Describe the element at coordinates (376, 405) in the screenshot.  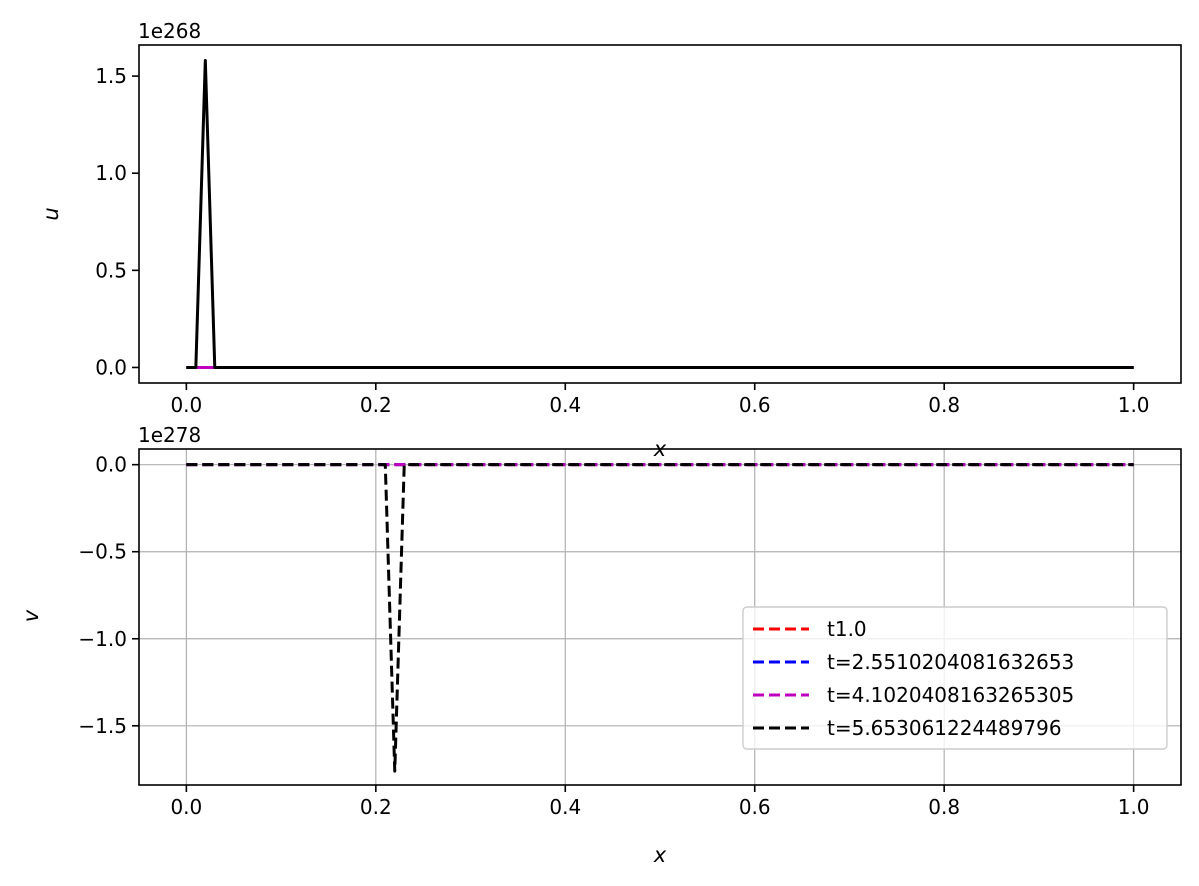
I see `top-x-tick-label: 0.2` at that location.